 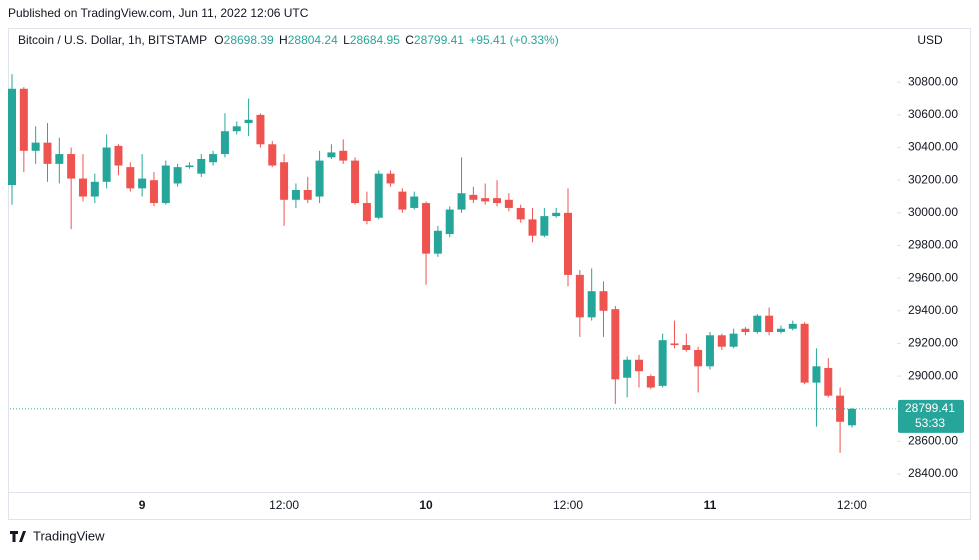 I want to click on y-tick-label: 29400.00, so click(x=933, y=310).